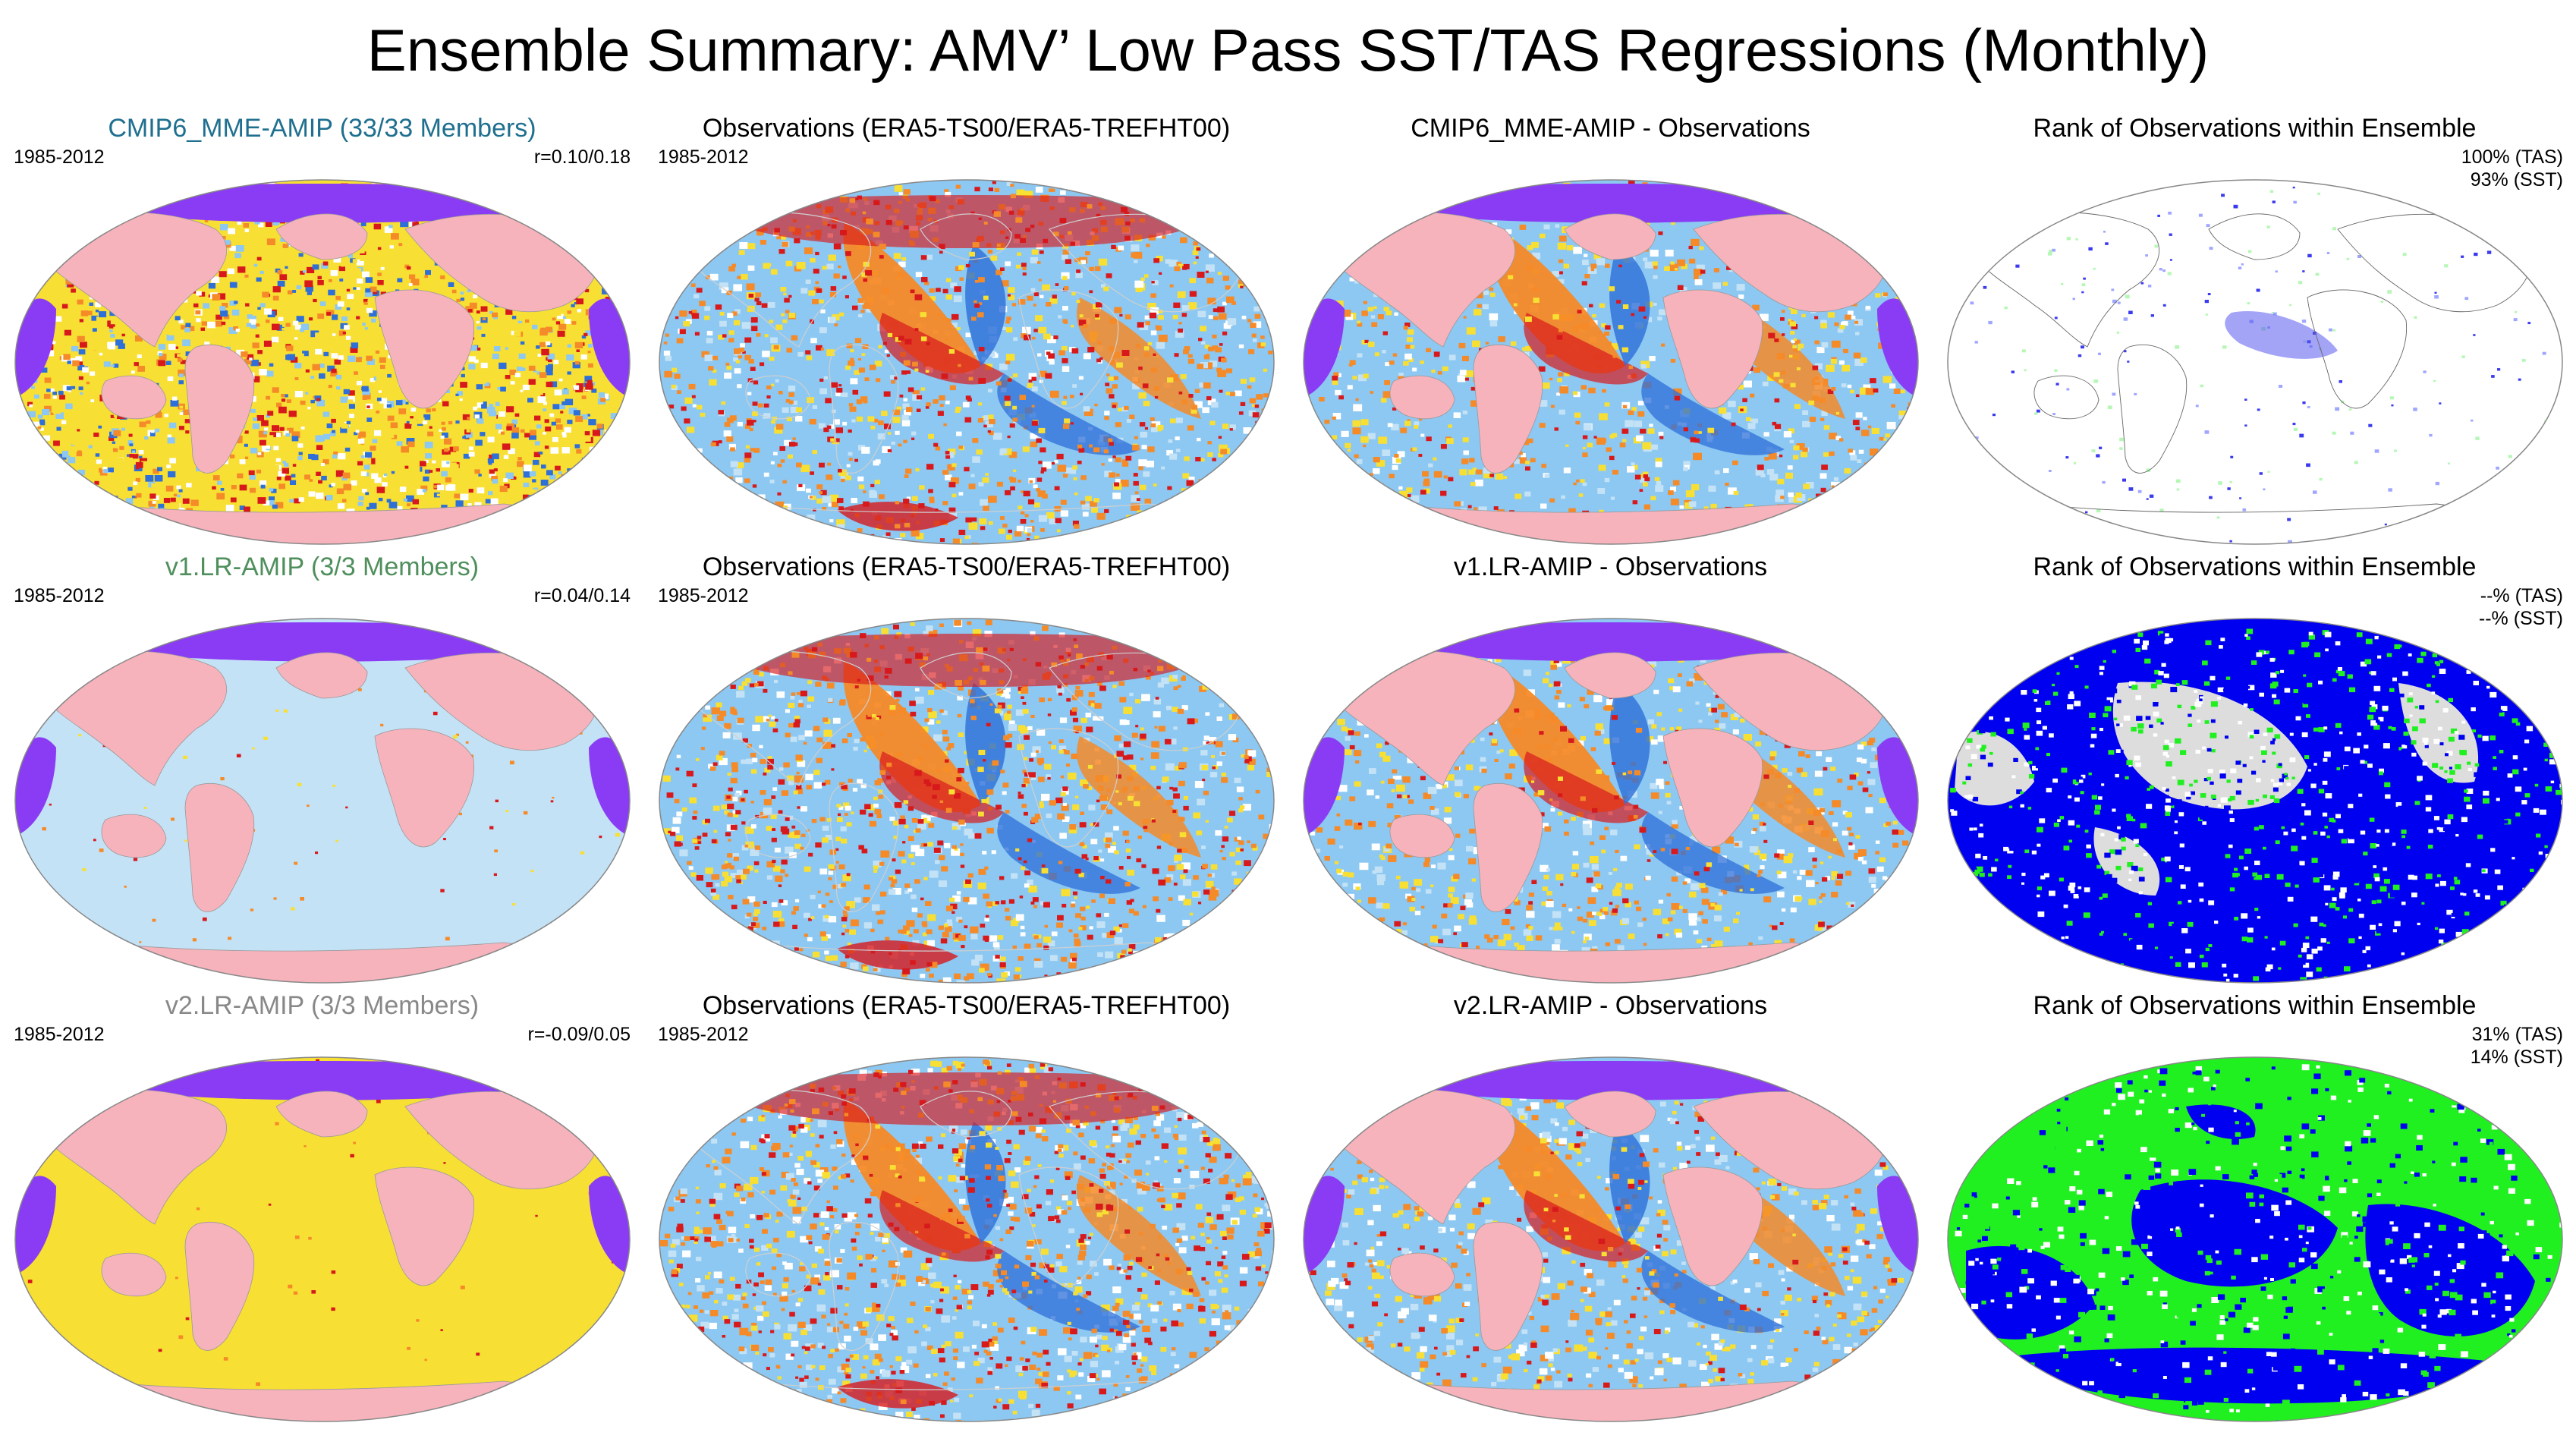 This screenshot has height=1445, width=2576. I want to click on rank-percentages: --% (TAS) --% (SST), so click(2521, 607).